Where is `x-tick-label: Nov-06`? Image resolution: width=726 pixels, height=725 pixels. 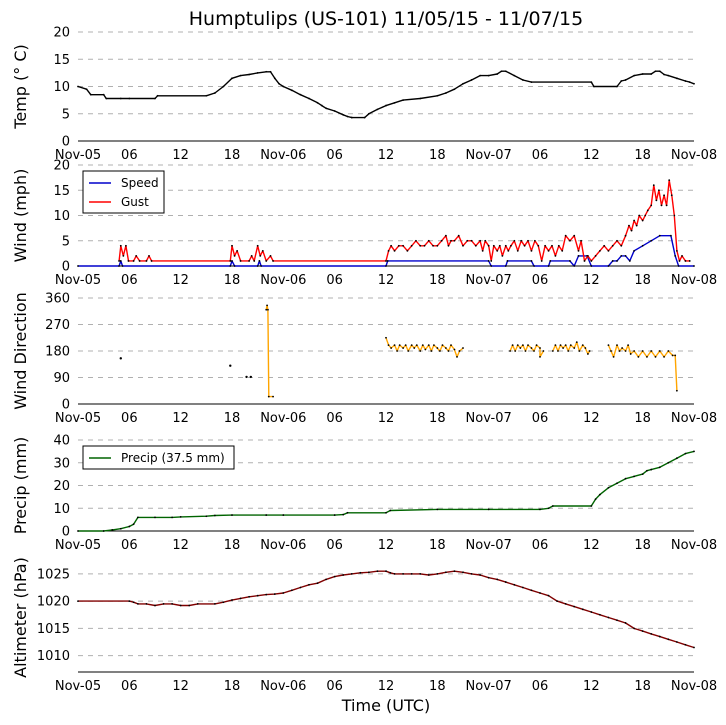 x-tick-label: Nov-06 is located at coordinates (283, 280).